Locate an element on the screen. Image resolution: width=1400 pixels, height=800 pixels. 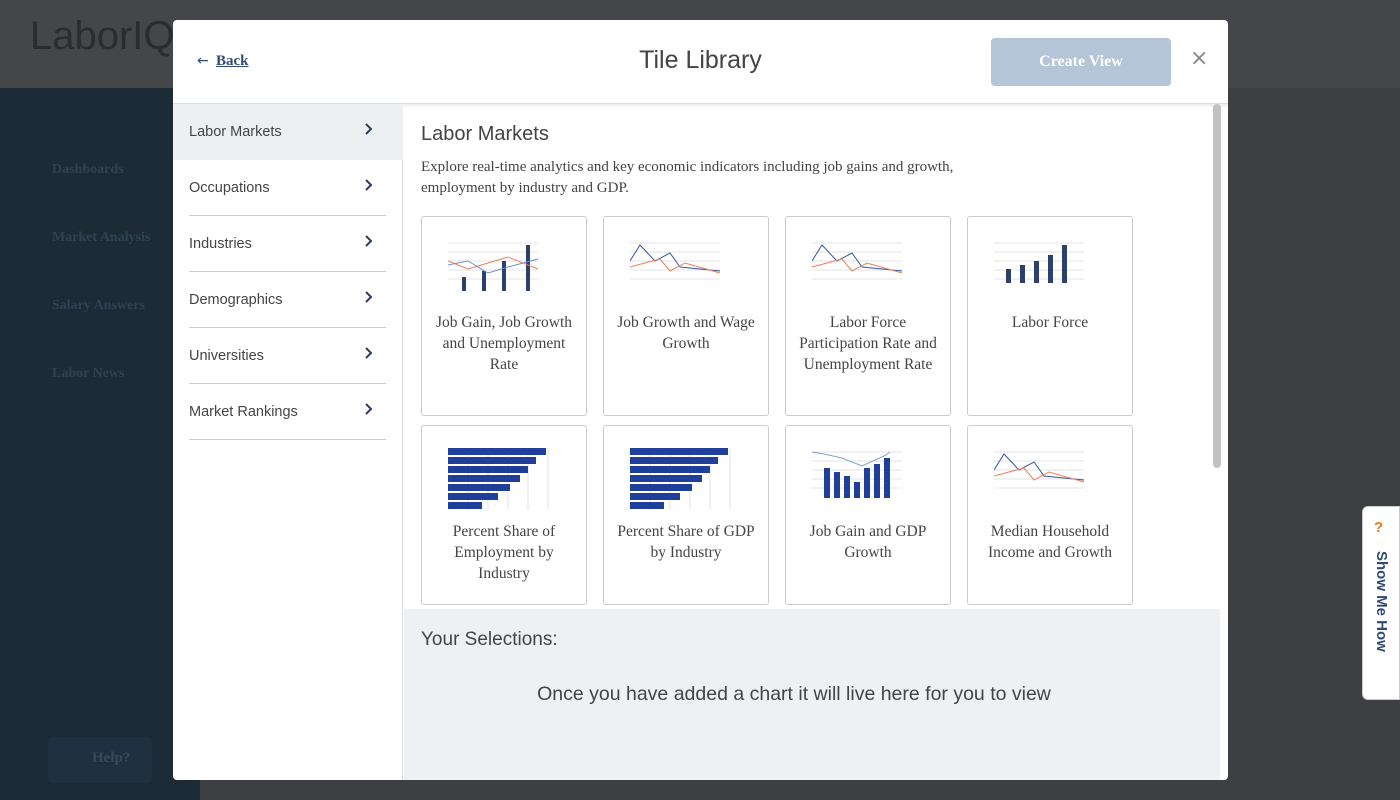
tile-label: Percent Share of Employment by Industry is located at coordinates (504, 552).